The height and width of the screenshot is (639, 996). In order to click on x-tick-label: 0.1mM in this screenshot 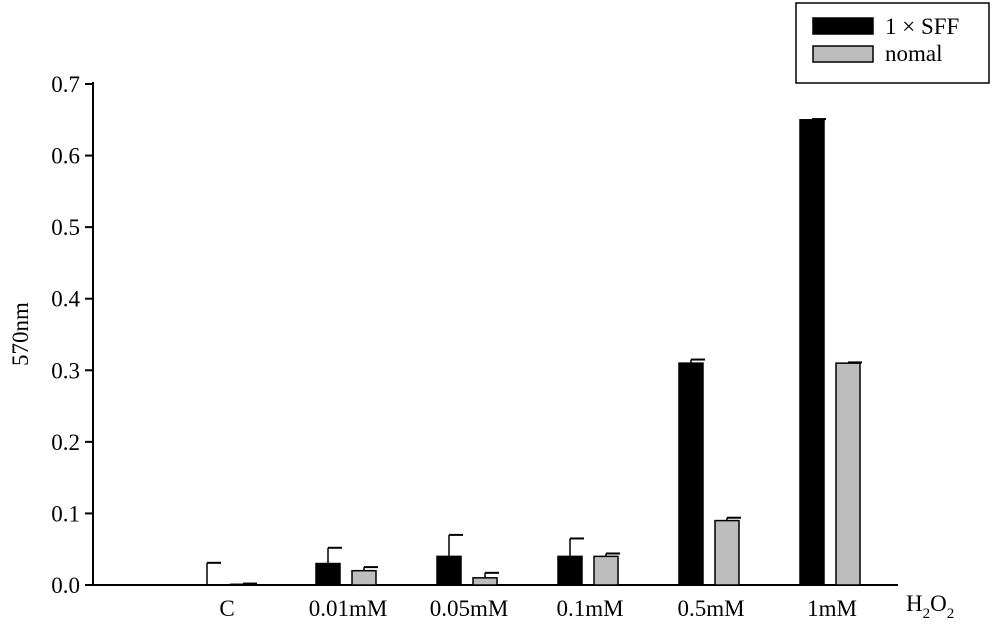, I will do `click(589, 608)`.